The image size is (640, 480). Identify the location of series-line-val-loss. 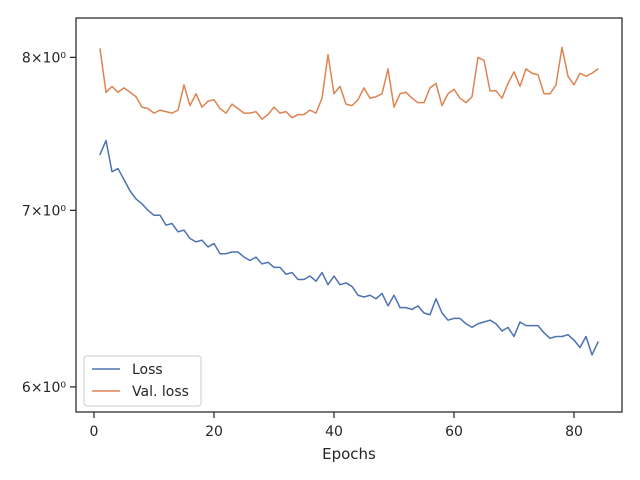
(349, 83).